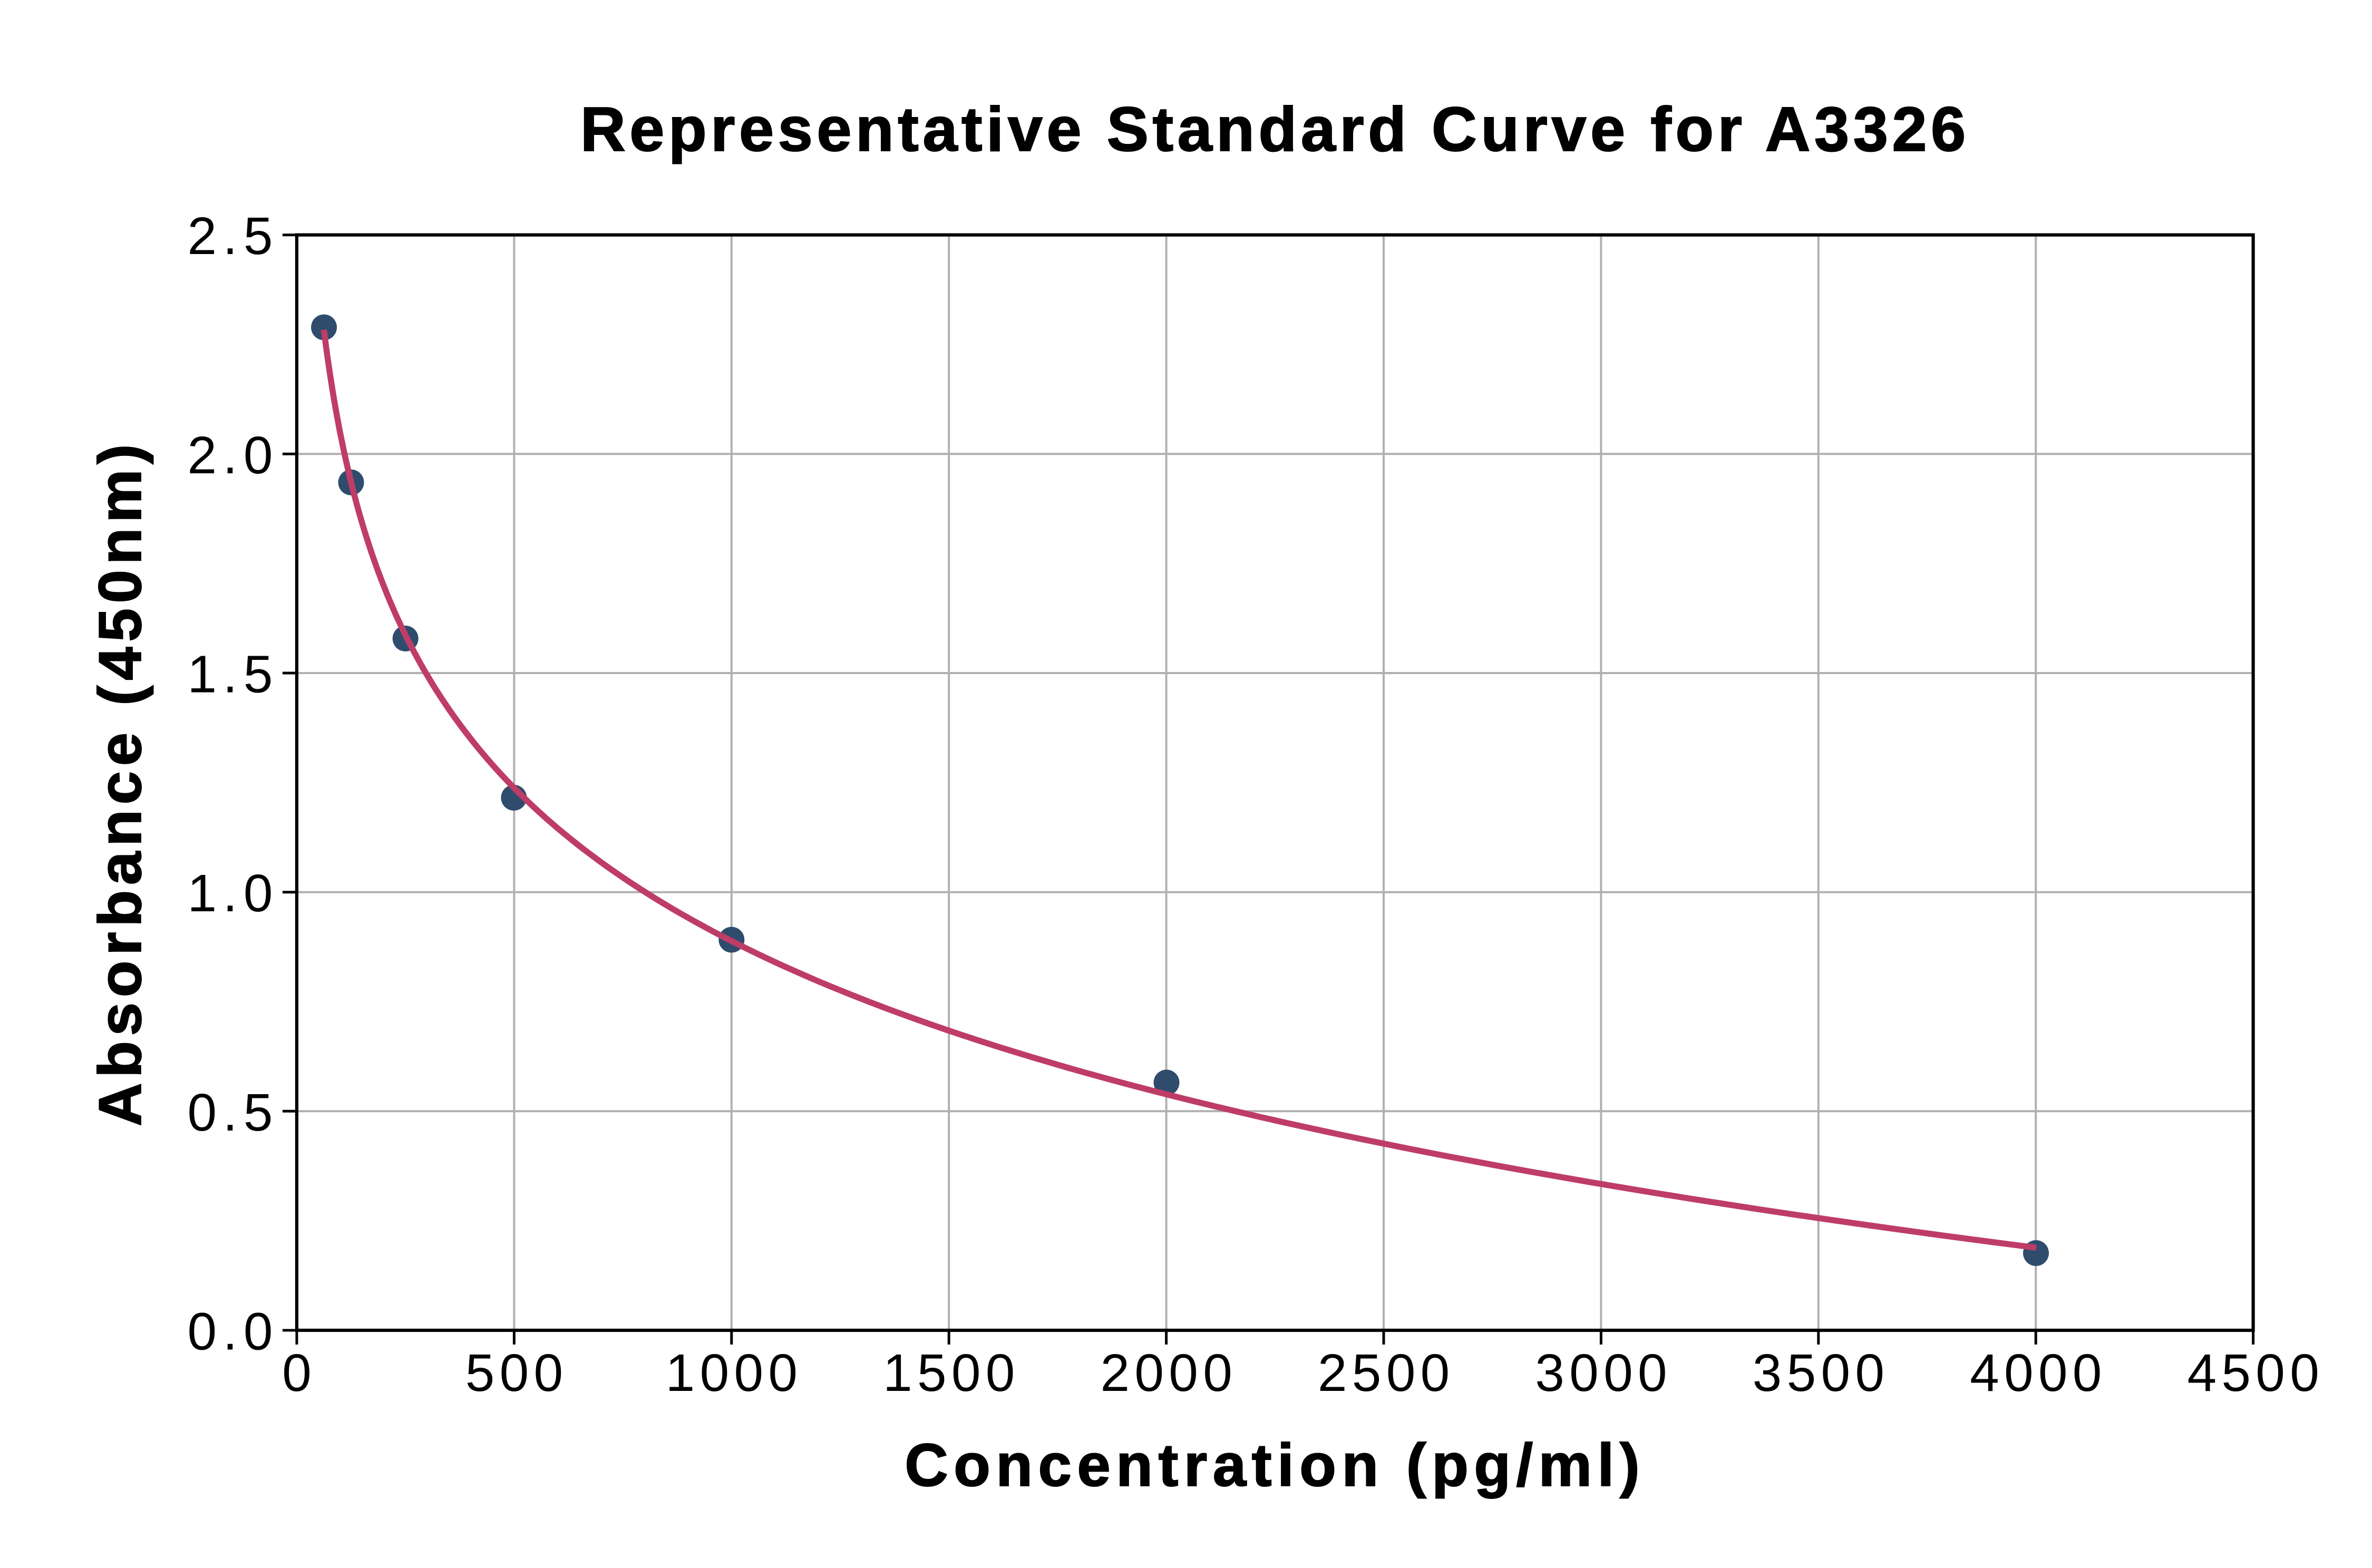 This screenshot has height=1568, width=2372. What do you see at coordinates (233, 237) in the screenshot?
I see `svg-text: 2.5` at bounding box center [233, 237].